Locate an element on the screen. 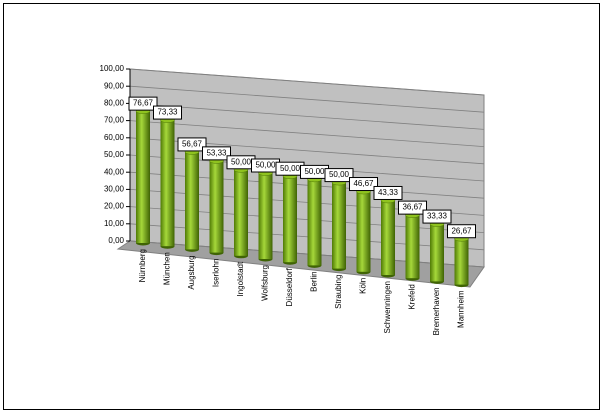 This screenshot has height=418, width=604. value-label: 43,33 is located at coordinates (388, 192).